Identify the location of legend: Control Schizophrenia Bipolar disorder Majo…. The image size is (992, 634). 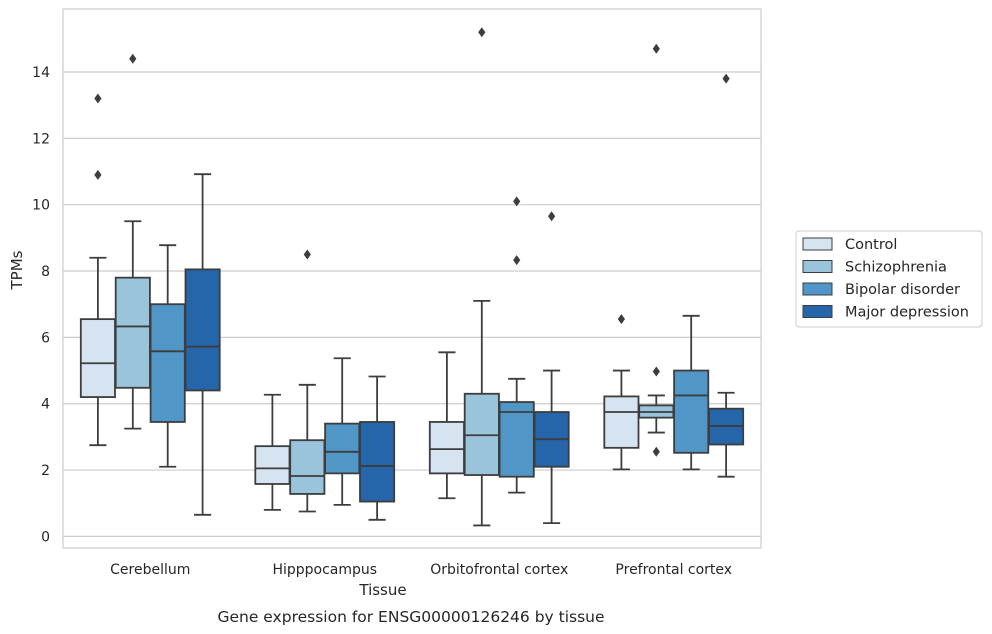
(889, 279).